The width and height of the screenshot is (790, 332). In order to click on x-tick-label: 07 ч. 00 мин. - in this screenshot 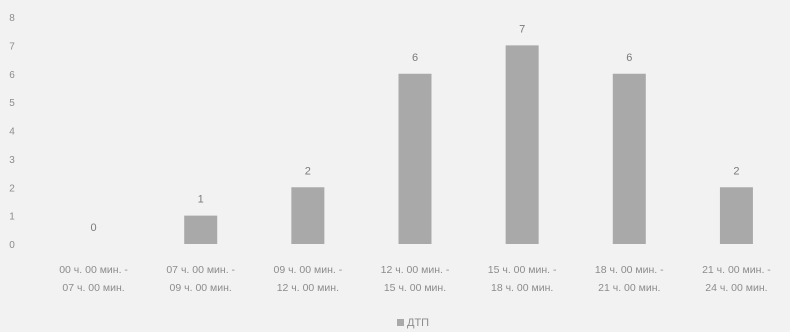, I will do `click(200, 270)`.